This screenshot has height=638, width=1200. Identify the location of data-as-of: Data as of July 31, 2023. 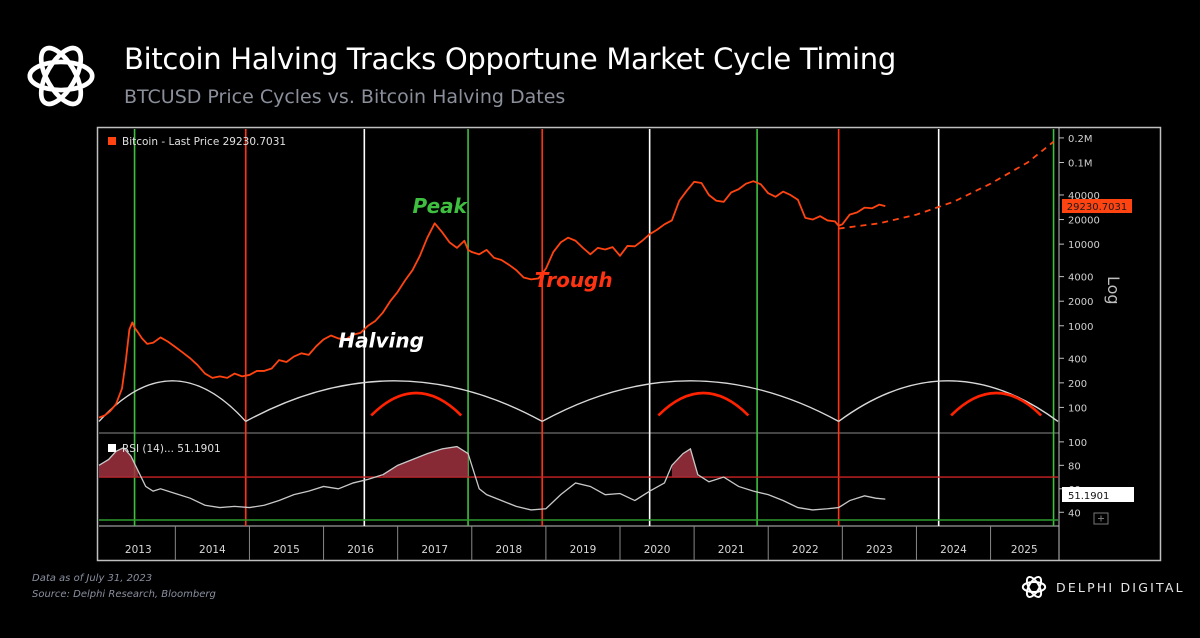
(92, 578).